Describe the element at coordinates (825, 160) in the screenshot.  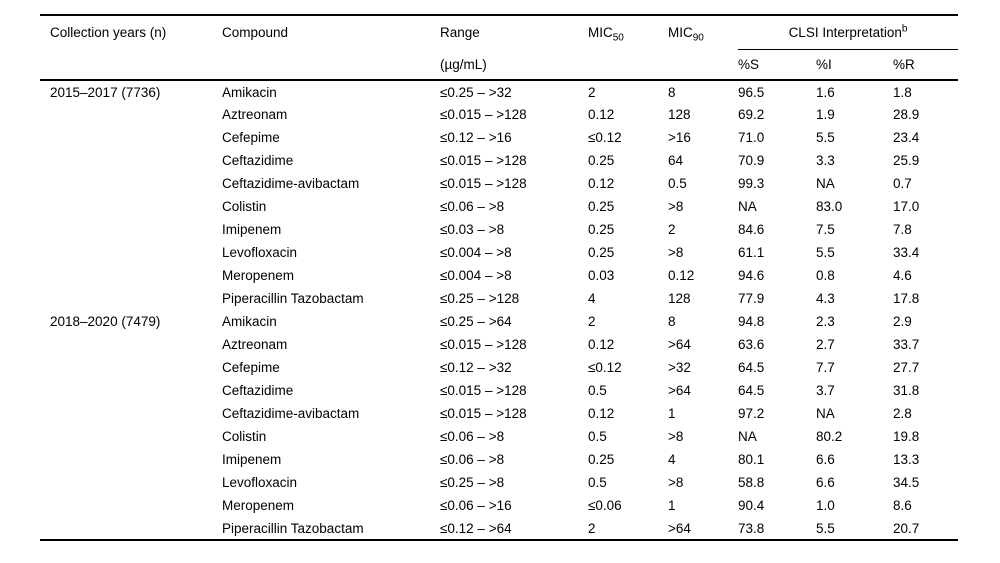
I see `cell-pct-i: 3.3` at that location.